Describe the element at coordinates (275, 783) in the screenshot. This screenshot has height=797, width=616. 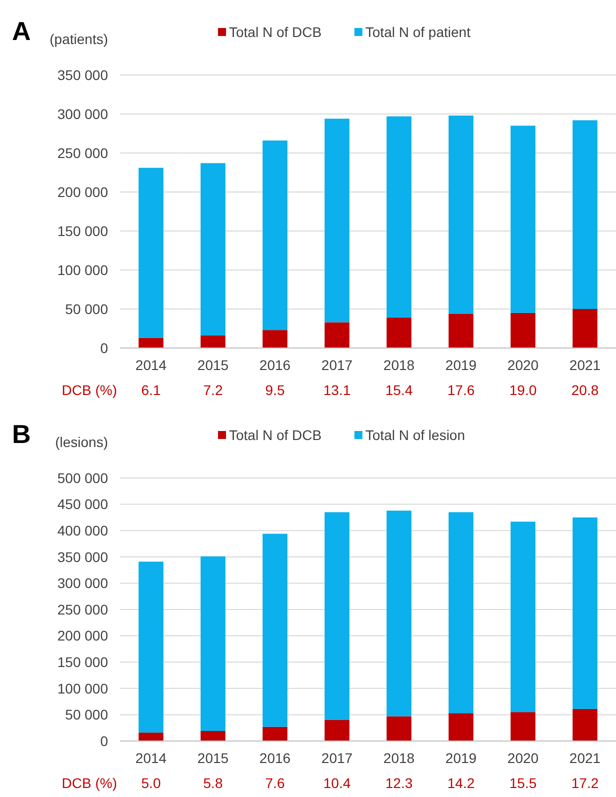
I see `text: 7.6` at that location.